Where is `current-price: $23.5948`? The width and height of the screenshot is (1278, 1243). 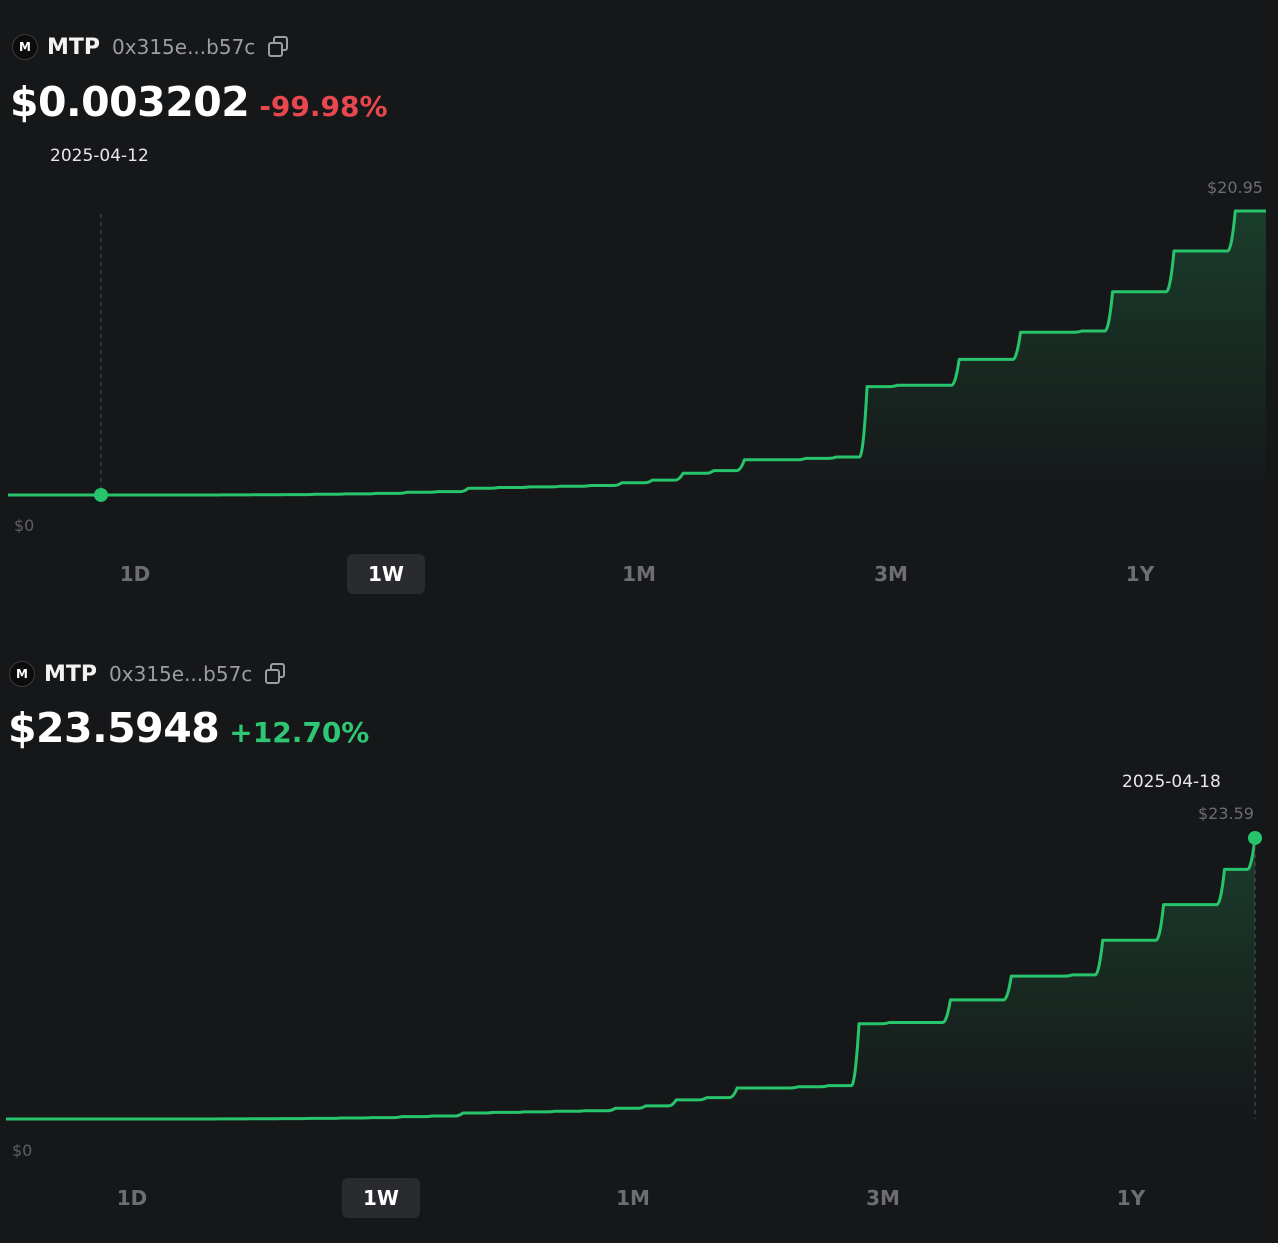 current-price: $23.5948 is located at coordinates (114, 728).